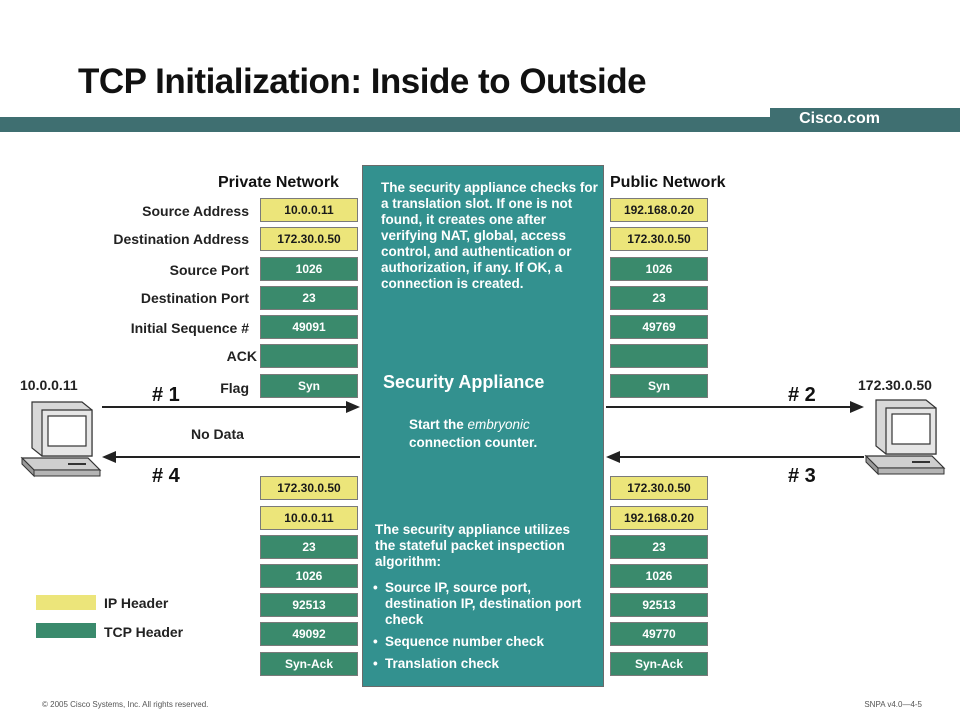 Image resolution: width=960 pixels, height=720 pixels. Describe the element at coordinates (668, 182) in the screenshot. I see `public-network-label: Public Network` at that location.